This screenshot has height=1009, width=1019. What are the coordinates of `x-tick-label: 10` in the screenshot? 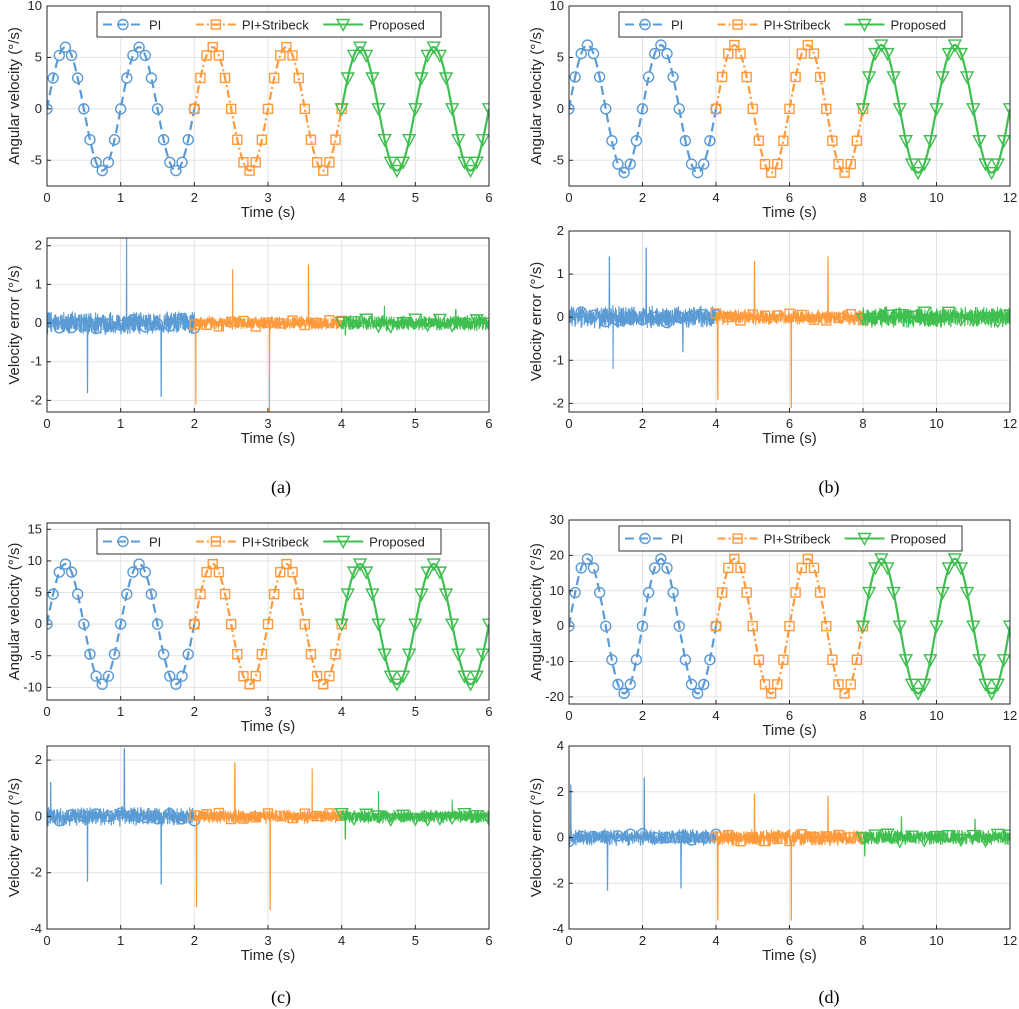 It's located at (936, 197).